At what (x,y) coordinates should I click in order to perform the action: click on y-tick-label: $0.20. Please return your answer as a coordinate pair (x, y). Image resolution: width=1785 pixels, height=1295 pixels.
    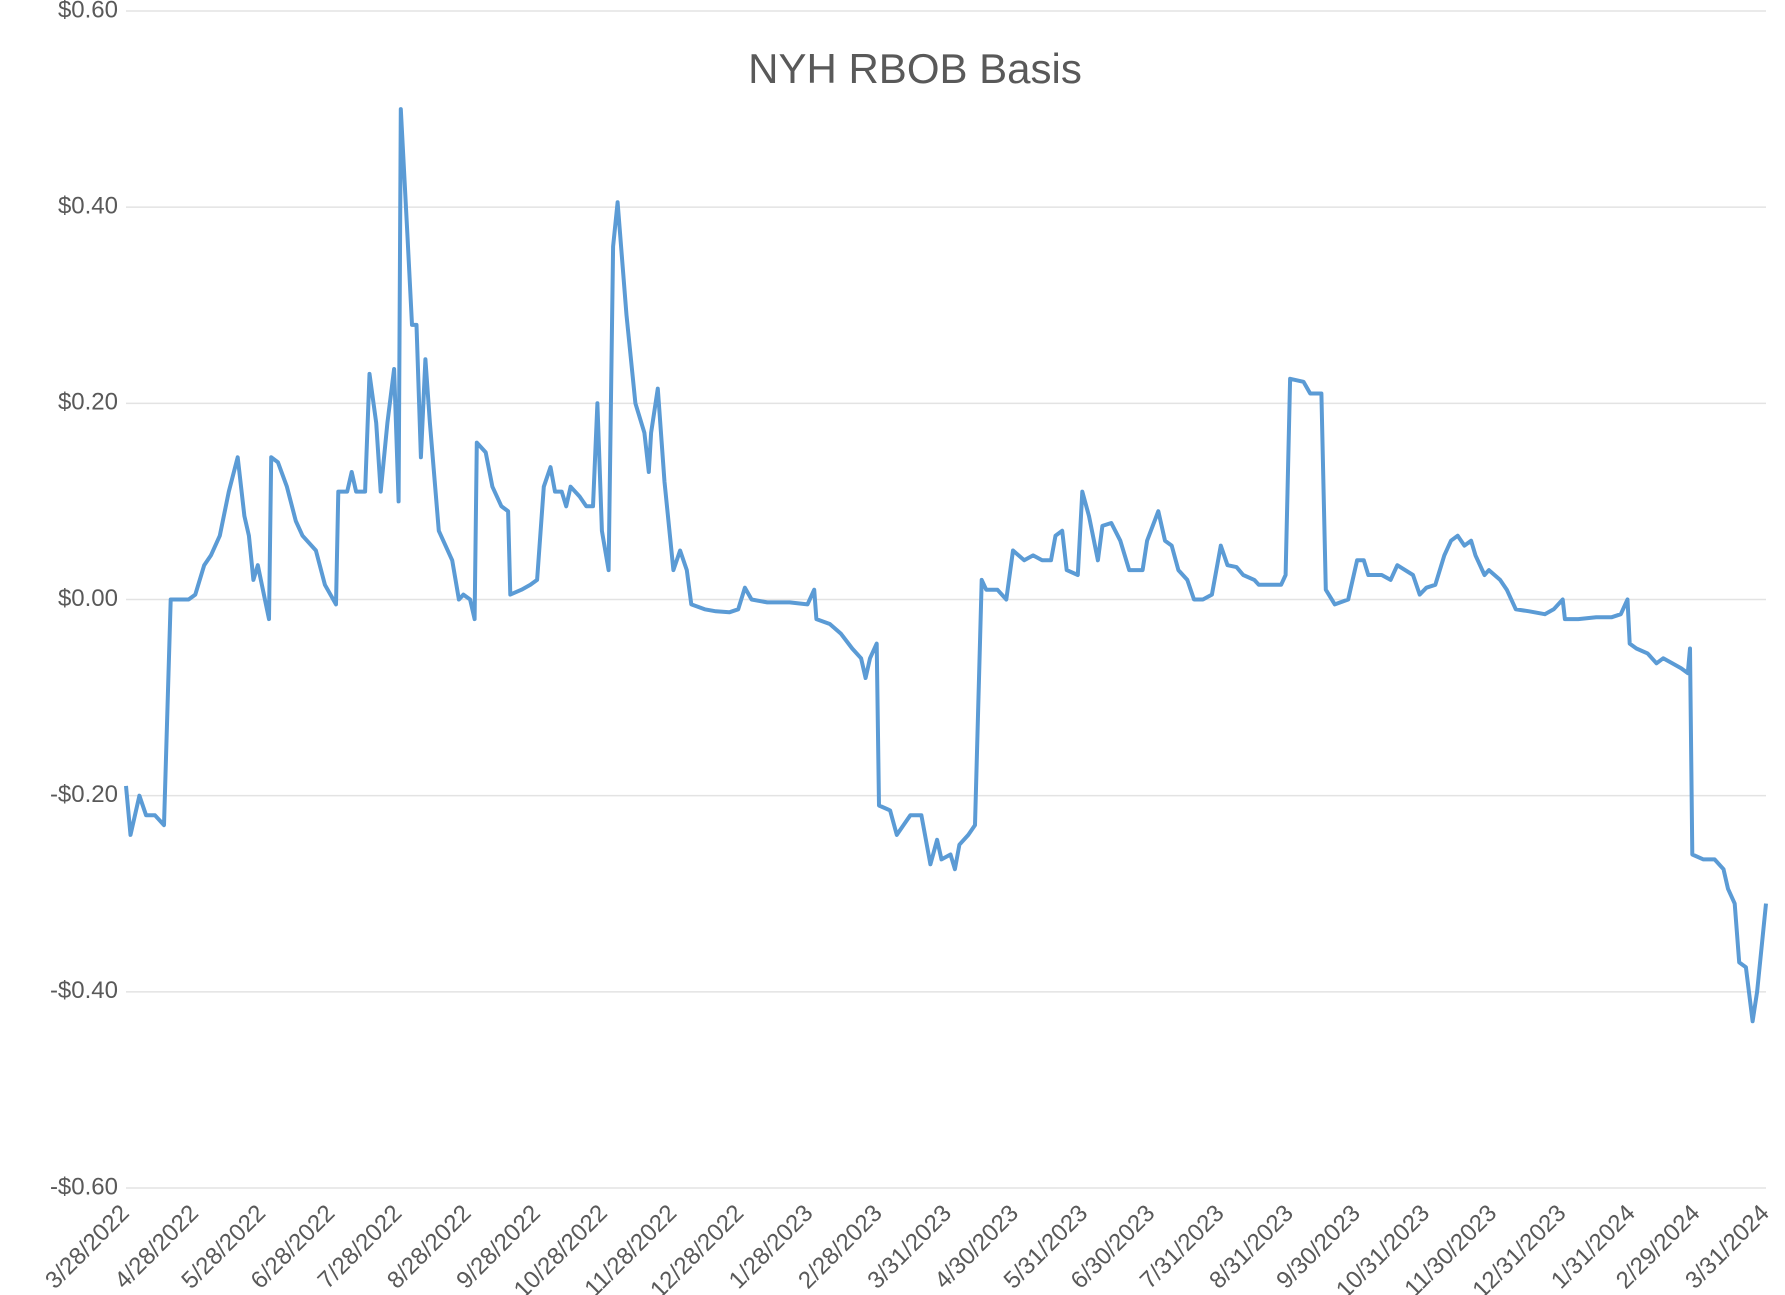
    Looking at the image, I should click on (88, 402).